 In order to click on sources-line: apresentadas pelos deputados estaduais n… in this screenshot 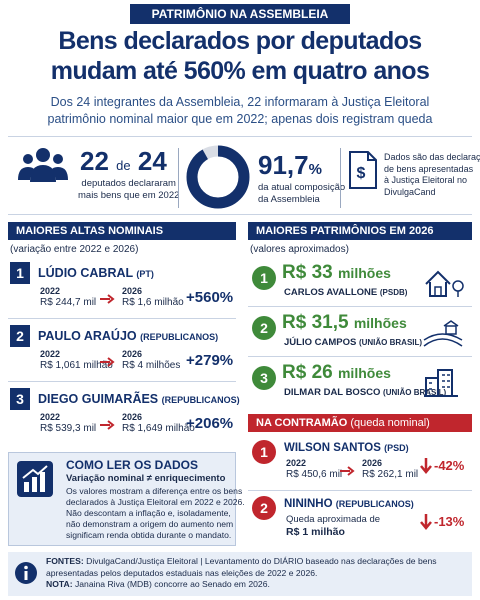, I will do `click(182, 572)`.